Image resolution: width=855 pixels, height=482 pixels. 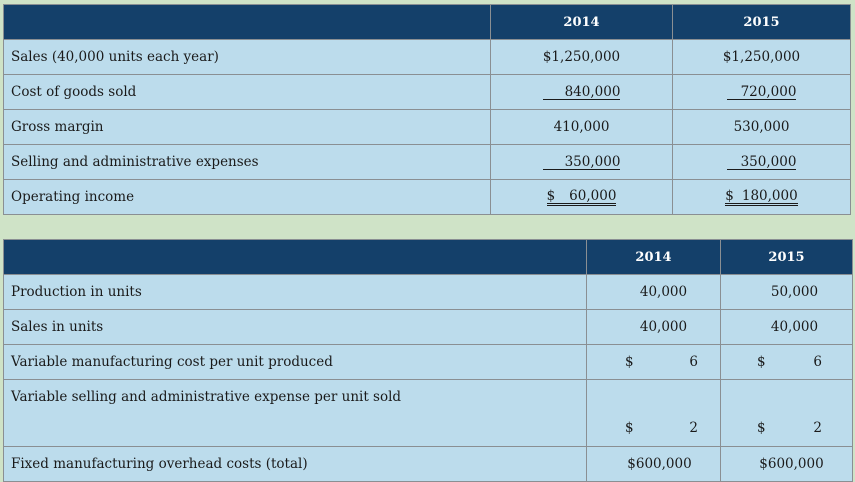 I want to click on table-row: Production in units 40,000 50,000, so click(x=428, y=292).